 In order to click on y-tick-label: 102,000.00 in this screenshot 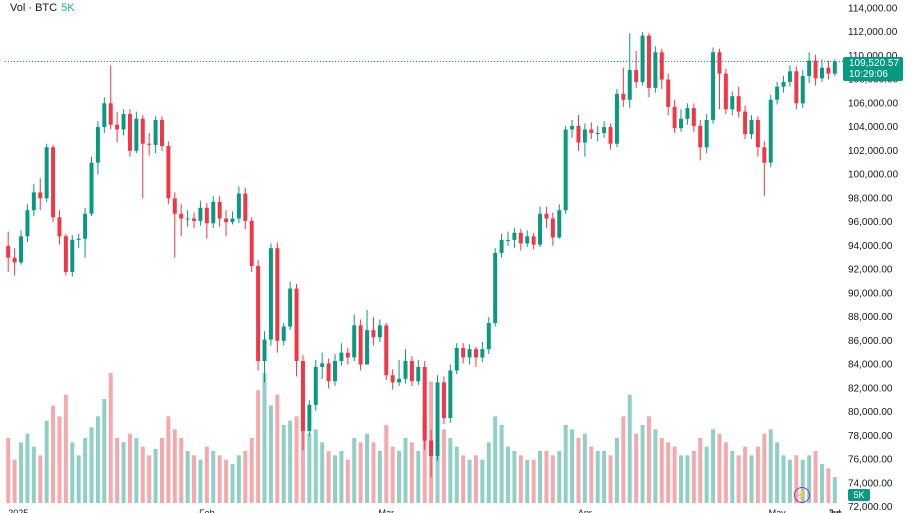, I will do `click(873, 151)`.